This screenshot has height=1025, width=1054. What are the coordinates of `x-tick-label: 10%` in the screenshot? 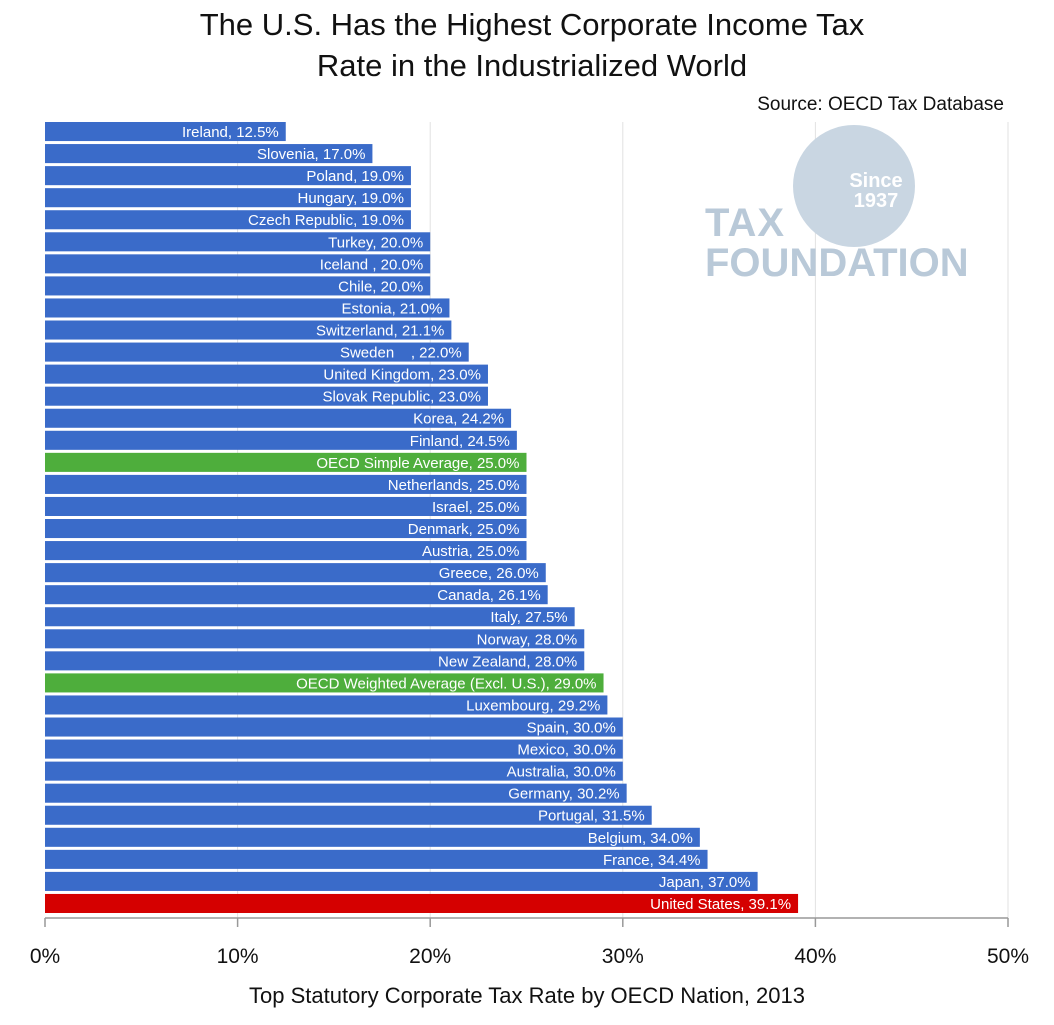 It's located at (238, 956).